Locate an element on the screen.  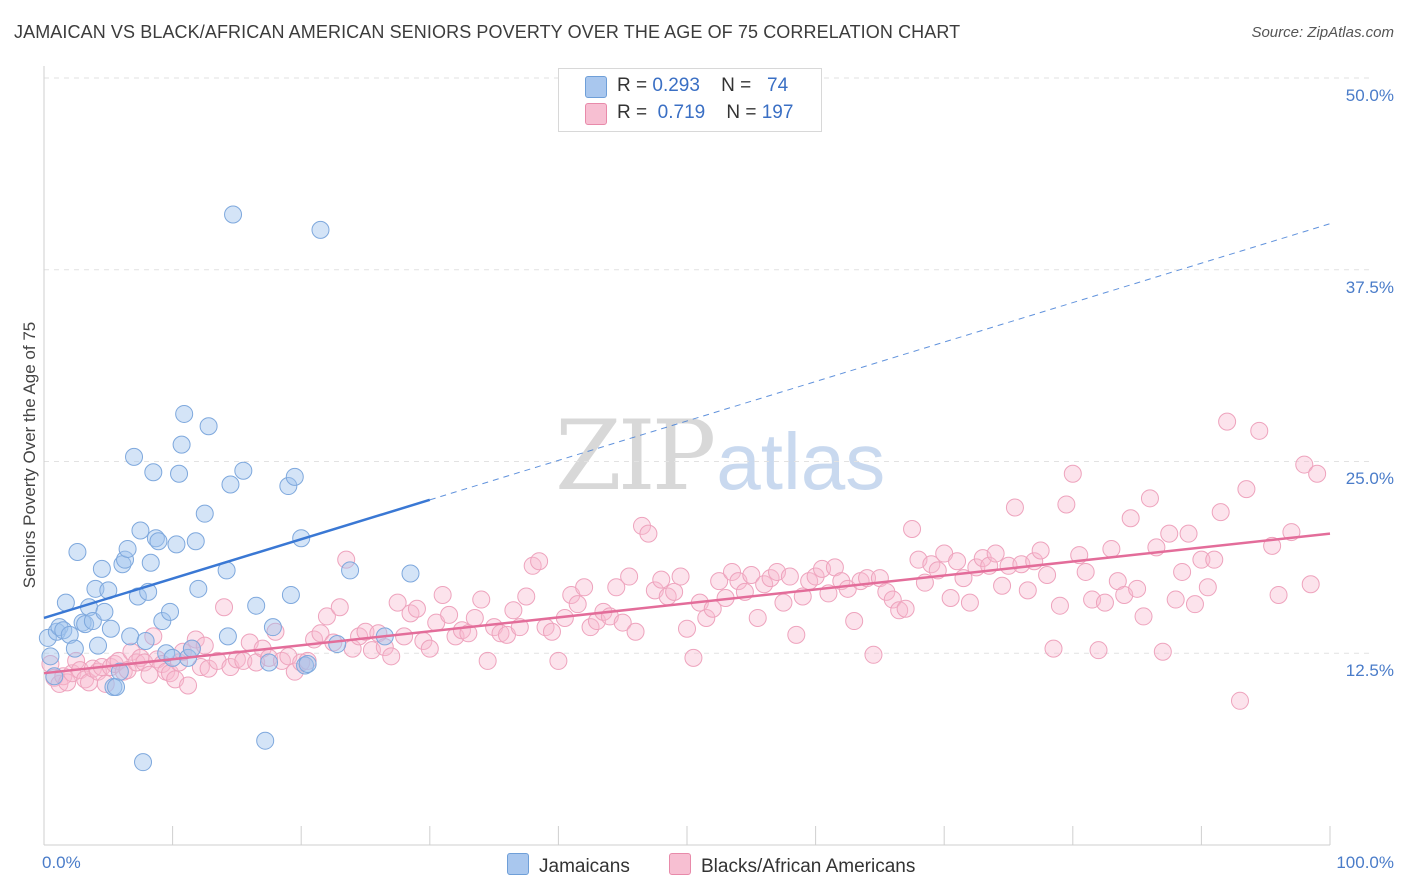
y-tick-label-25: 25.0% is located at coordinates (1369, 478).